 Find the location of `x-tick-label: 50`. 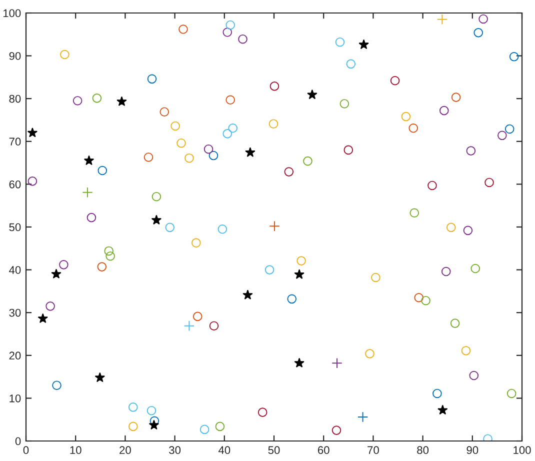

x-tick-label: 50 is located at coordinates (274, 450).